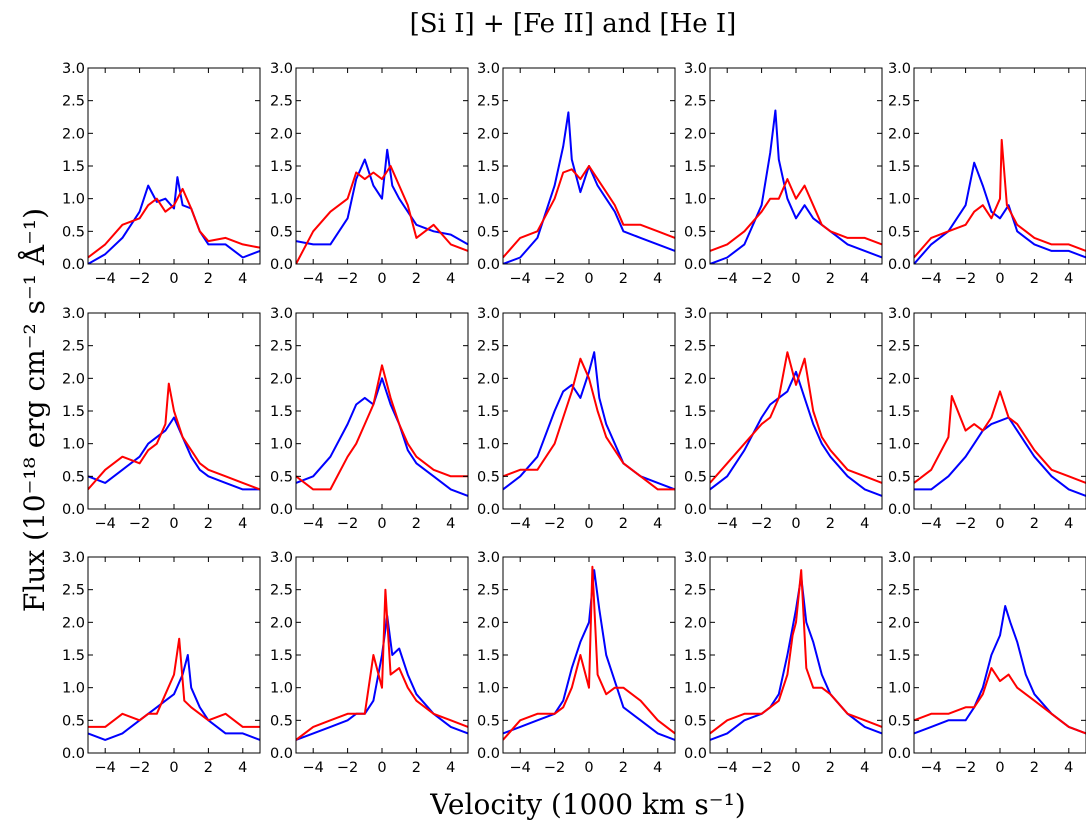 This screenshot has width=1086, height=823. I want to click on panel-r1-c1: 0.0 0.5 1.0 1.5 2.0 2.5 3.0 −4 −2 0 2 4, so click(369, 419).